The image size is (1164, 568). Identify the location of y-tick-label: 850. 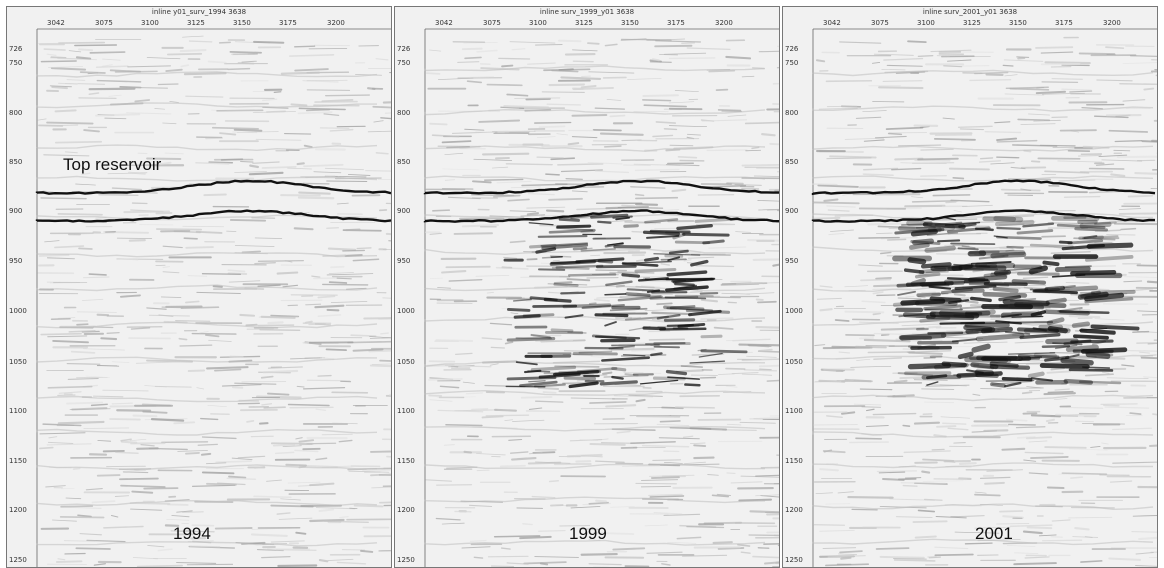
(16, 162).